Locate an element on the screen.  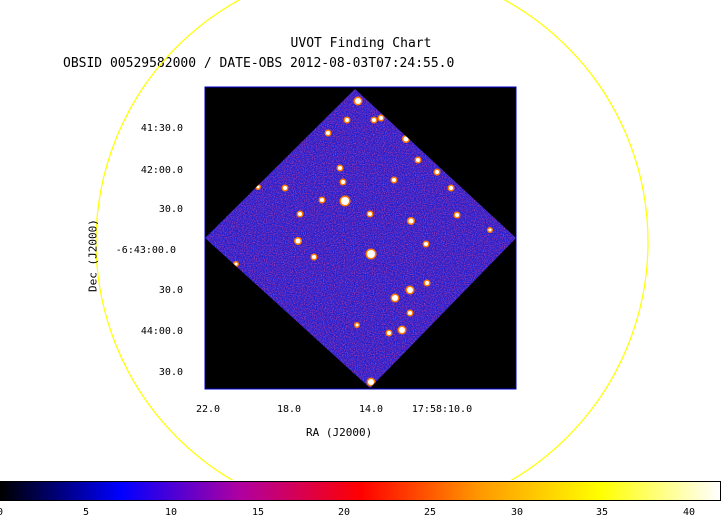
dec-tick-label: 41:30.0 is located at coordinates (161, 128).